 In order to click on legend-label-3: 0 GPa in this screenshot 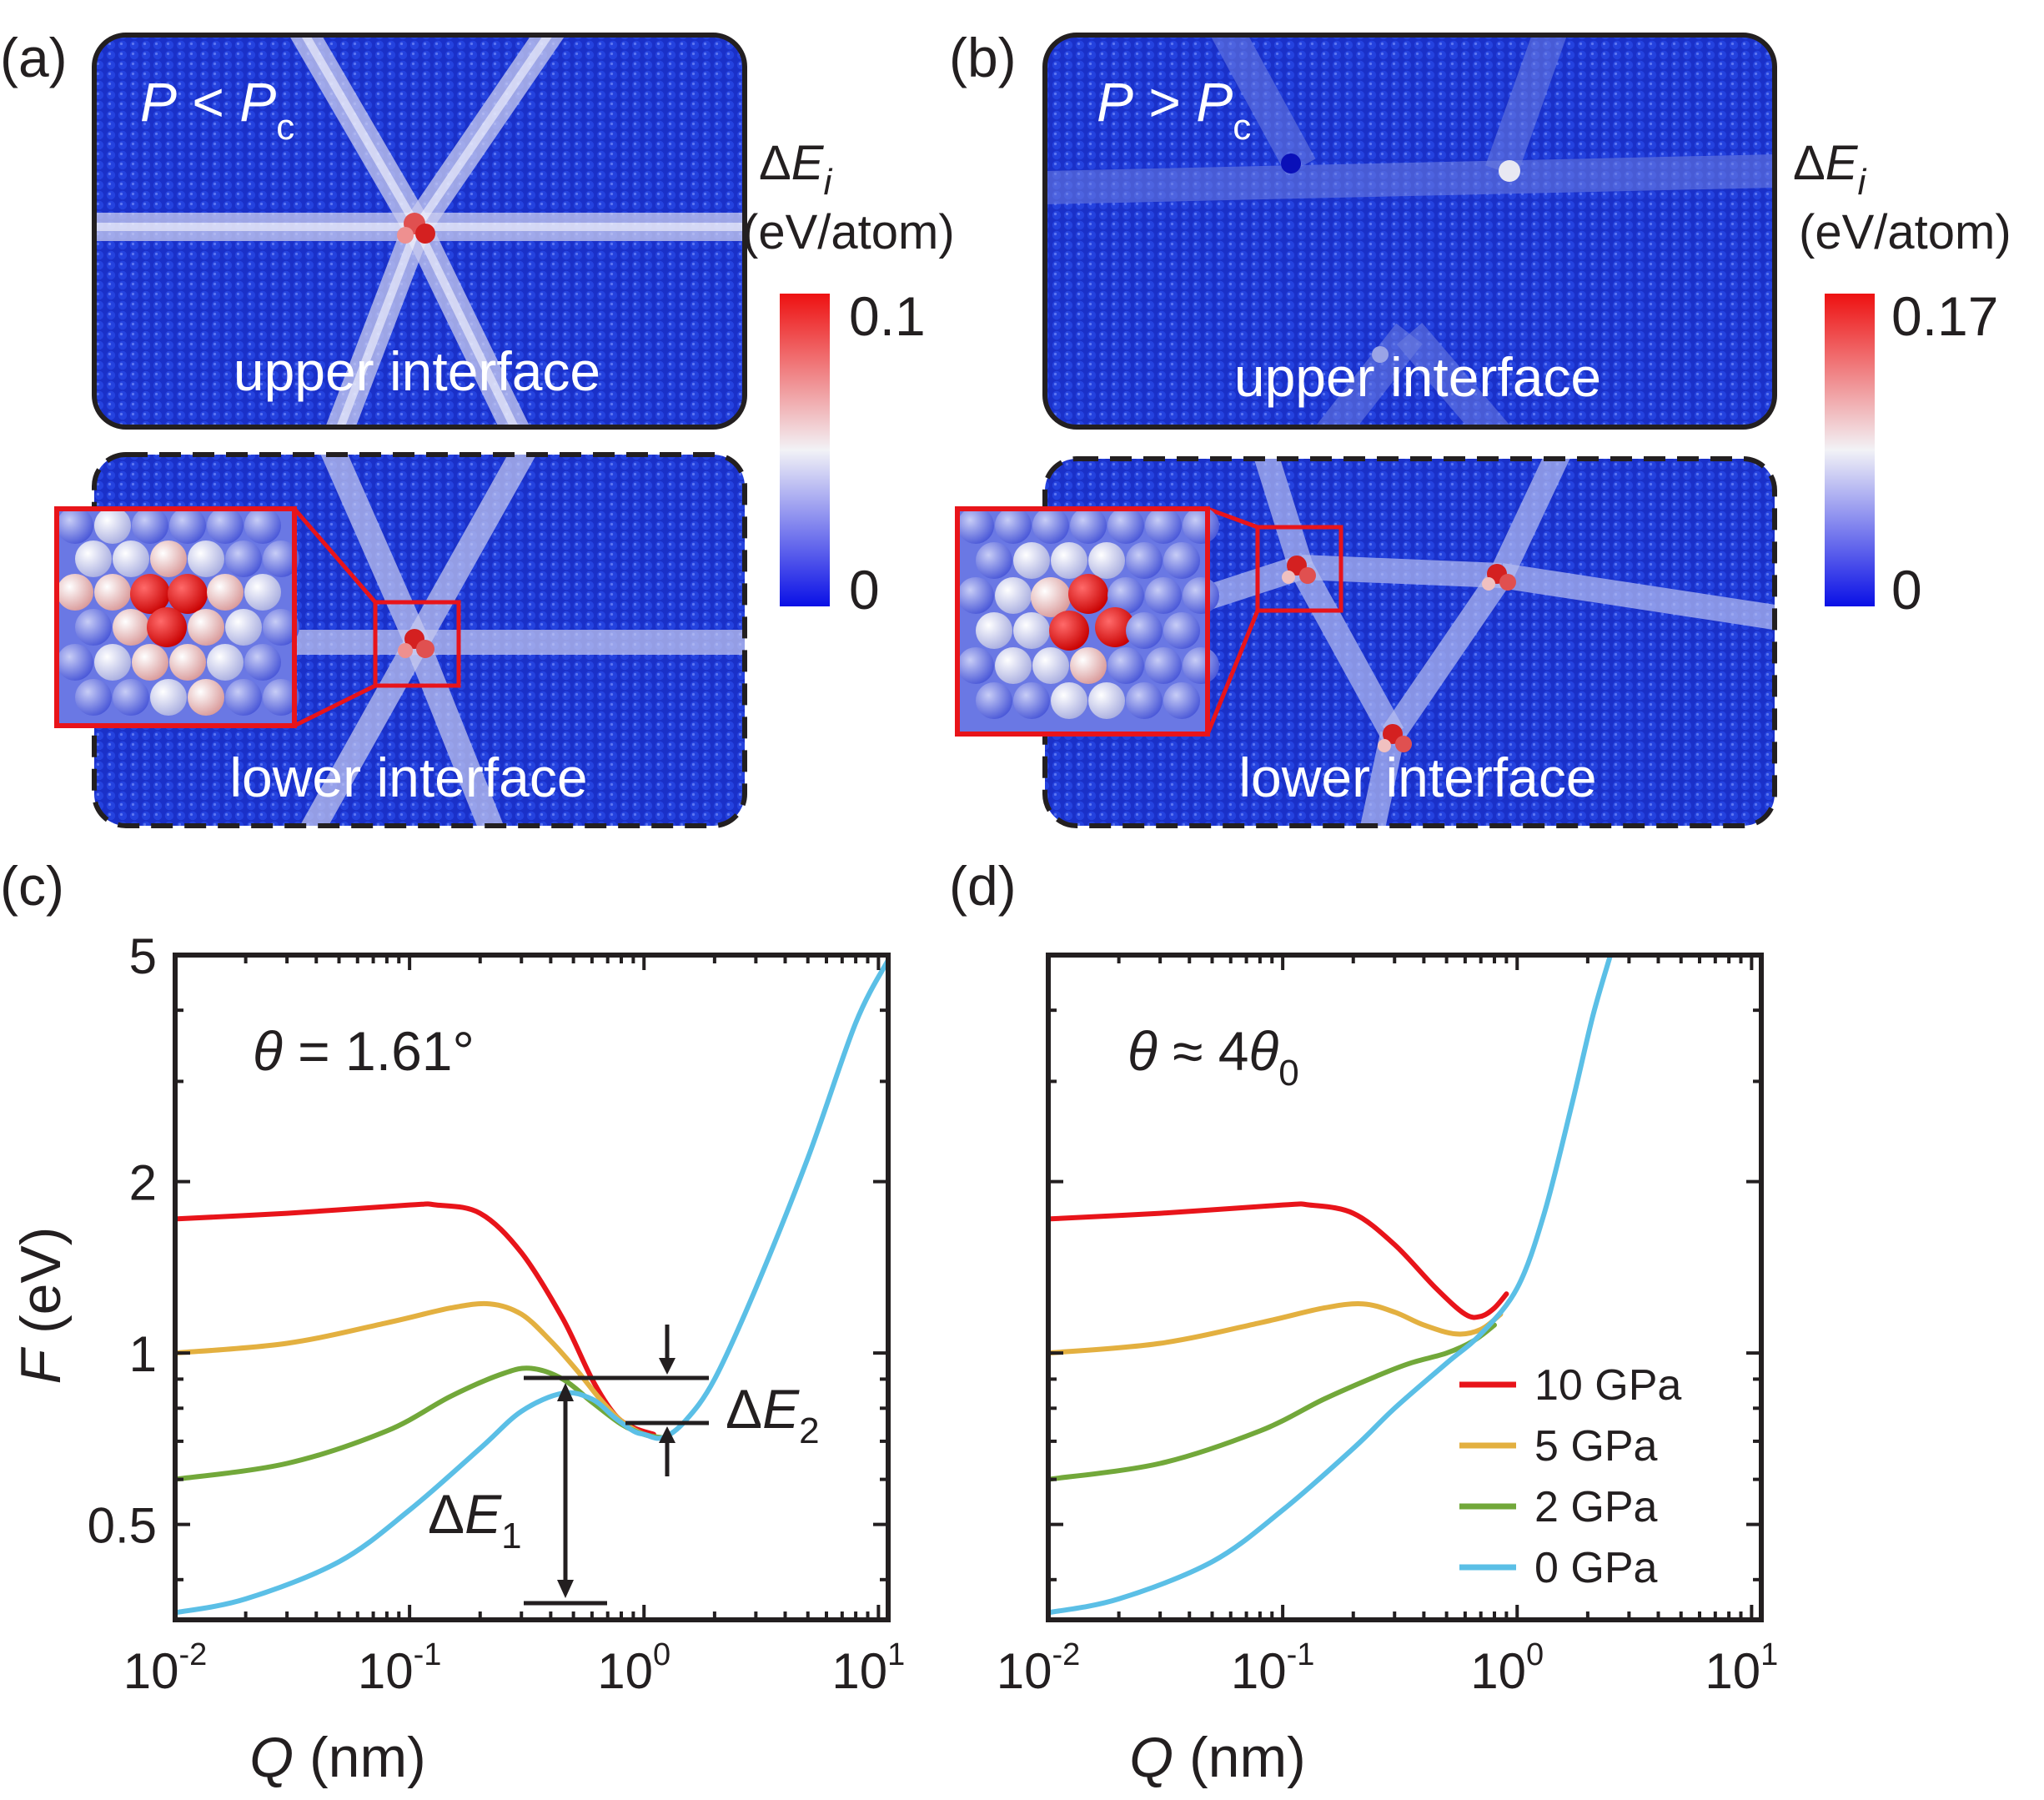, I will do `click(1595, 1568)`.